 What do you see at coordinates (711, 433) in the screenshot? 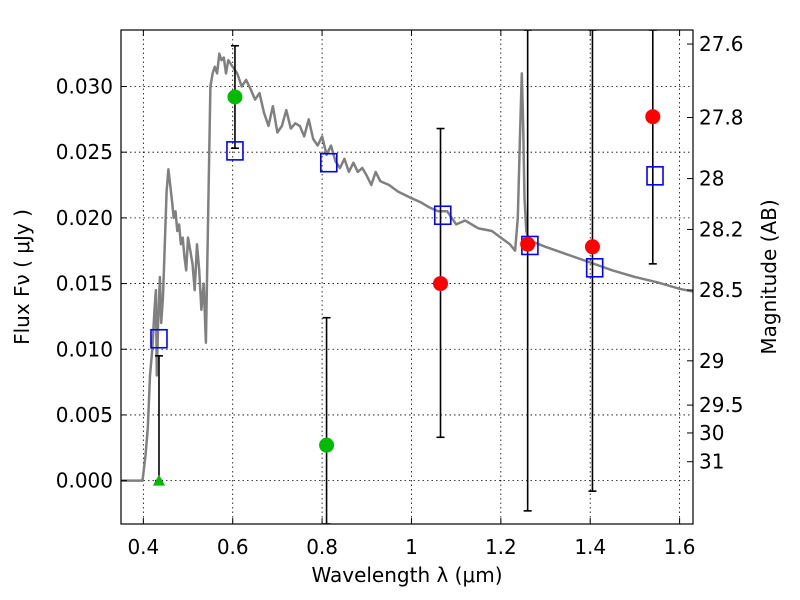
I see `right-tick-label: 30` at bounding box center [711, 433].